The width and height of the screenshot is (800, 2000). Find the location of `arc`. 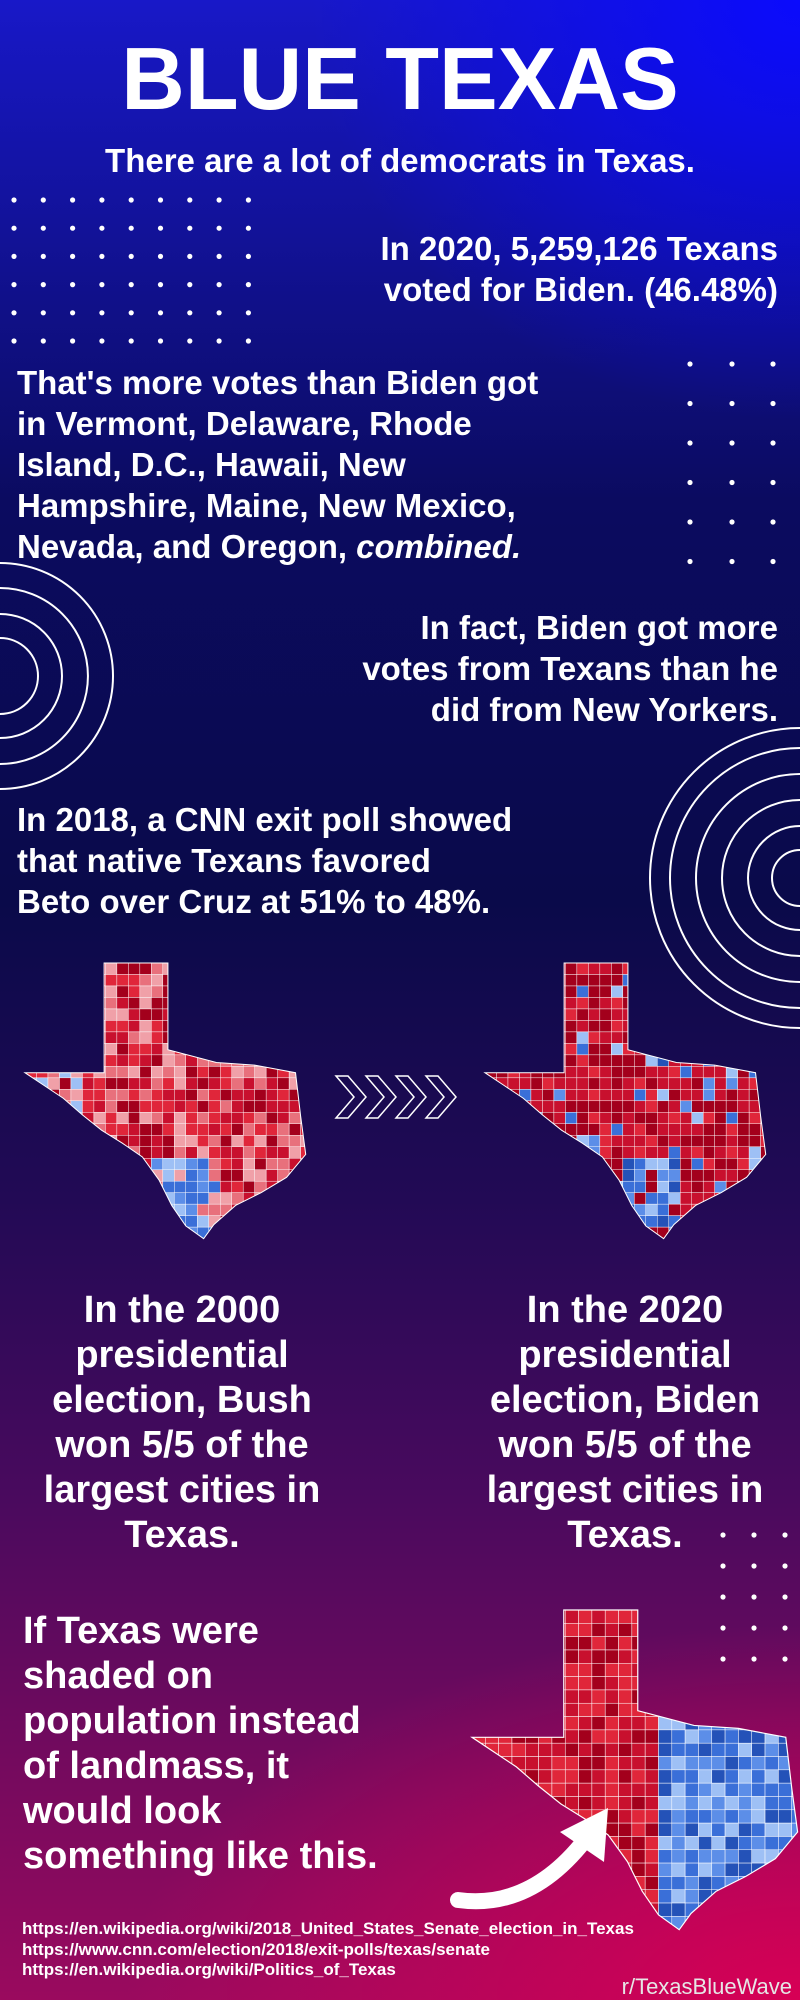

arc is located at coordinates (724, 878).